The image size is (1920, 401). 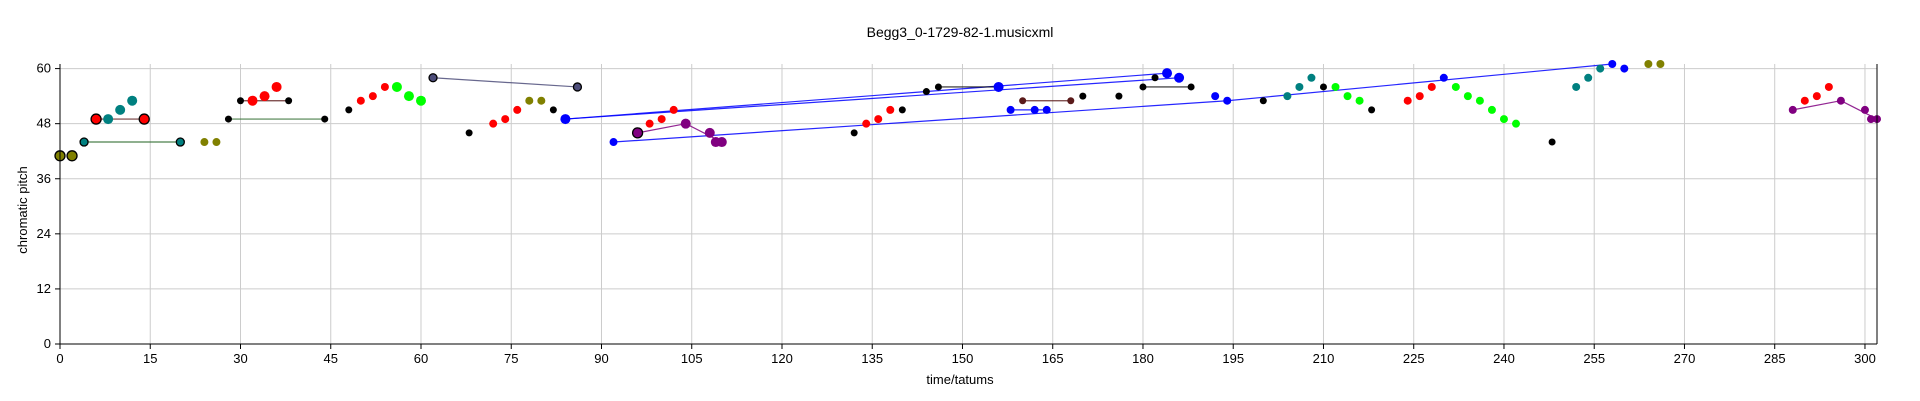 I want to click on x-tick-label: 240, so click(x=1504, y=358).